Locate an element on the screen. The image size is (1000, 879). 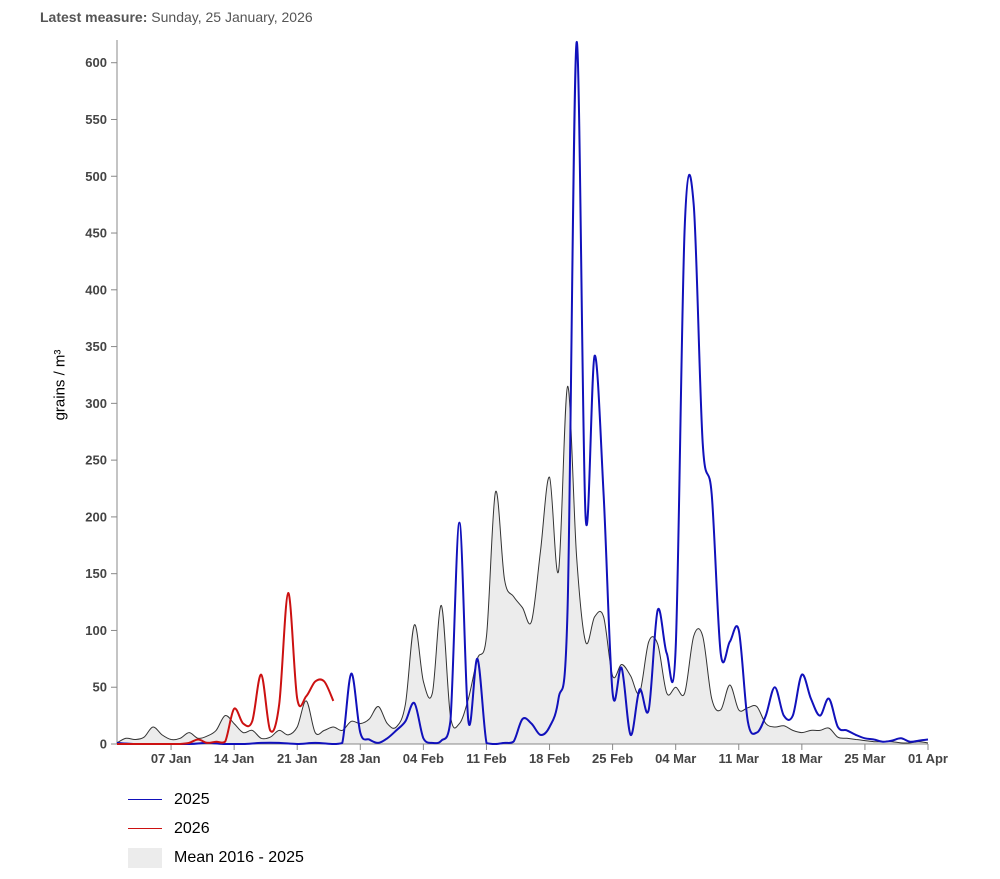
legend: 2025 2026 Mean 2016 - 2025 is located at coordinates (216, 828).